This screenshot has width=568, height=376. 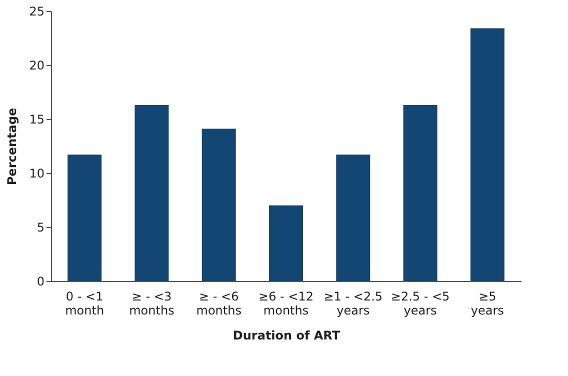 I want to click on y-tick-label: 25, so click(x=36, y=11).